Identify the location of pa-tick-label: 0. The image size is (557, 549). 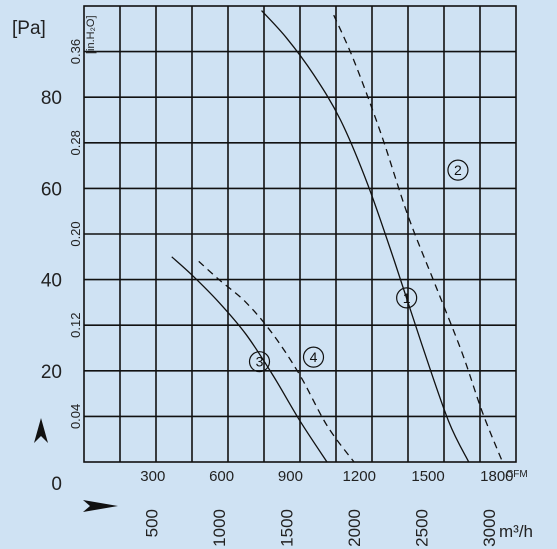
(56, 484).